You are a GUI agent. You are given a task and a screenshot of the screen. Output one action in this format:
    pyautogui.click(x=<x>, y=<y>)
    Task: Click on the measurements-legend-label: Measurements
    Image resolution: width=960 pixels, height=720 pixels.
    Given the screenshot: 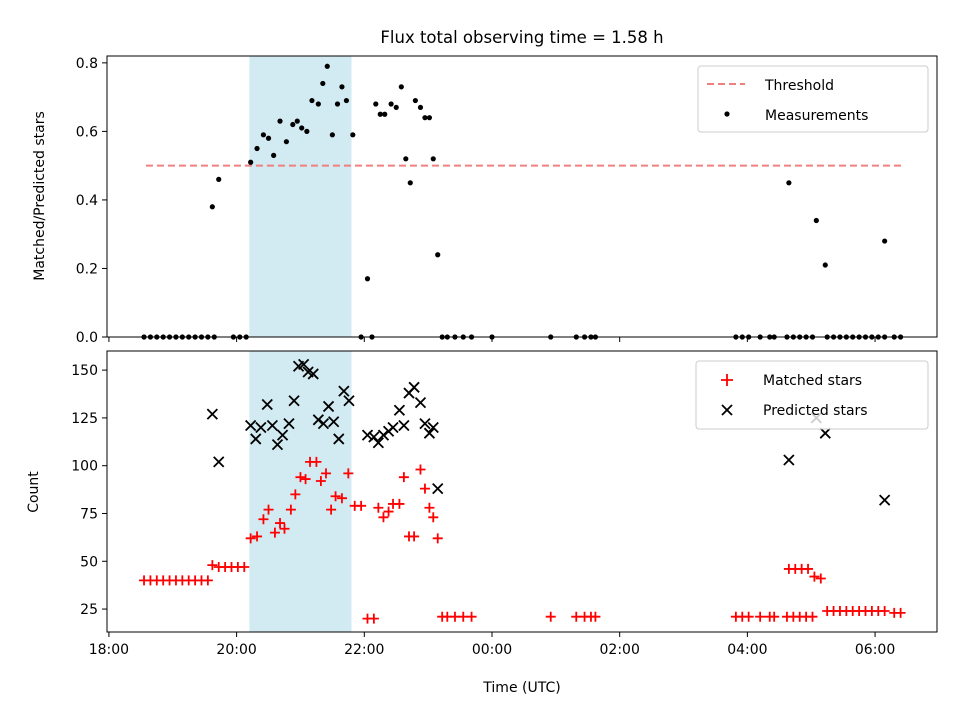 What is the action you would take?
    pyautogui.click(x=816, y=116)
    